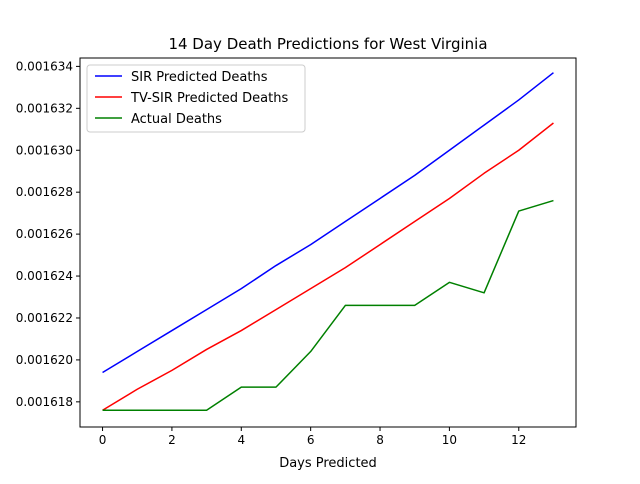 This screenshot has height=484, width=640. Describe the element at coordinates (44, 108) in the screenshot. I see `y-tick-label: 0.001632` at that location.